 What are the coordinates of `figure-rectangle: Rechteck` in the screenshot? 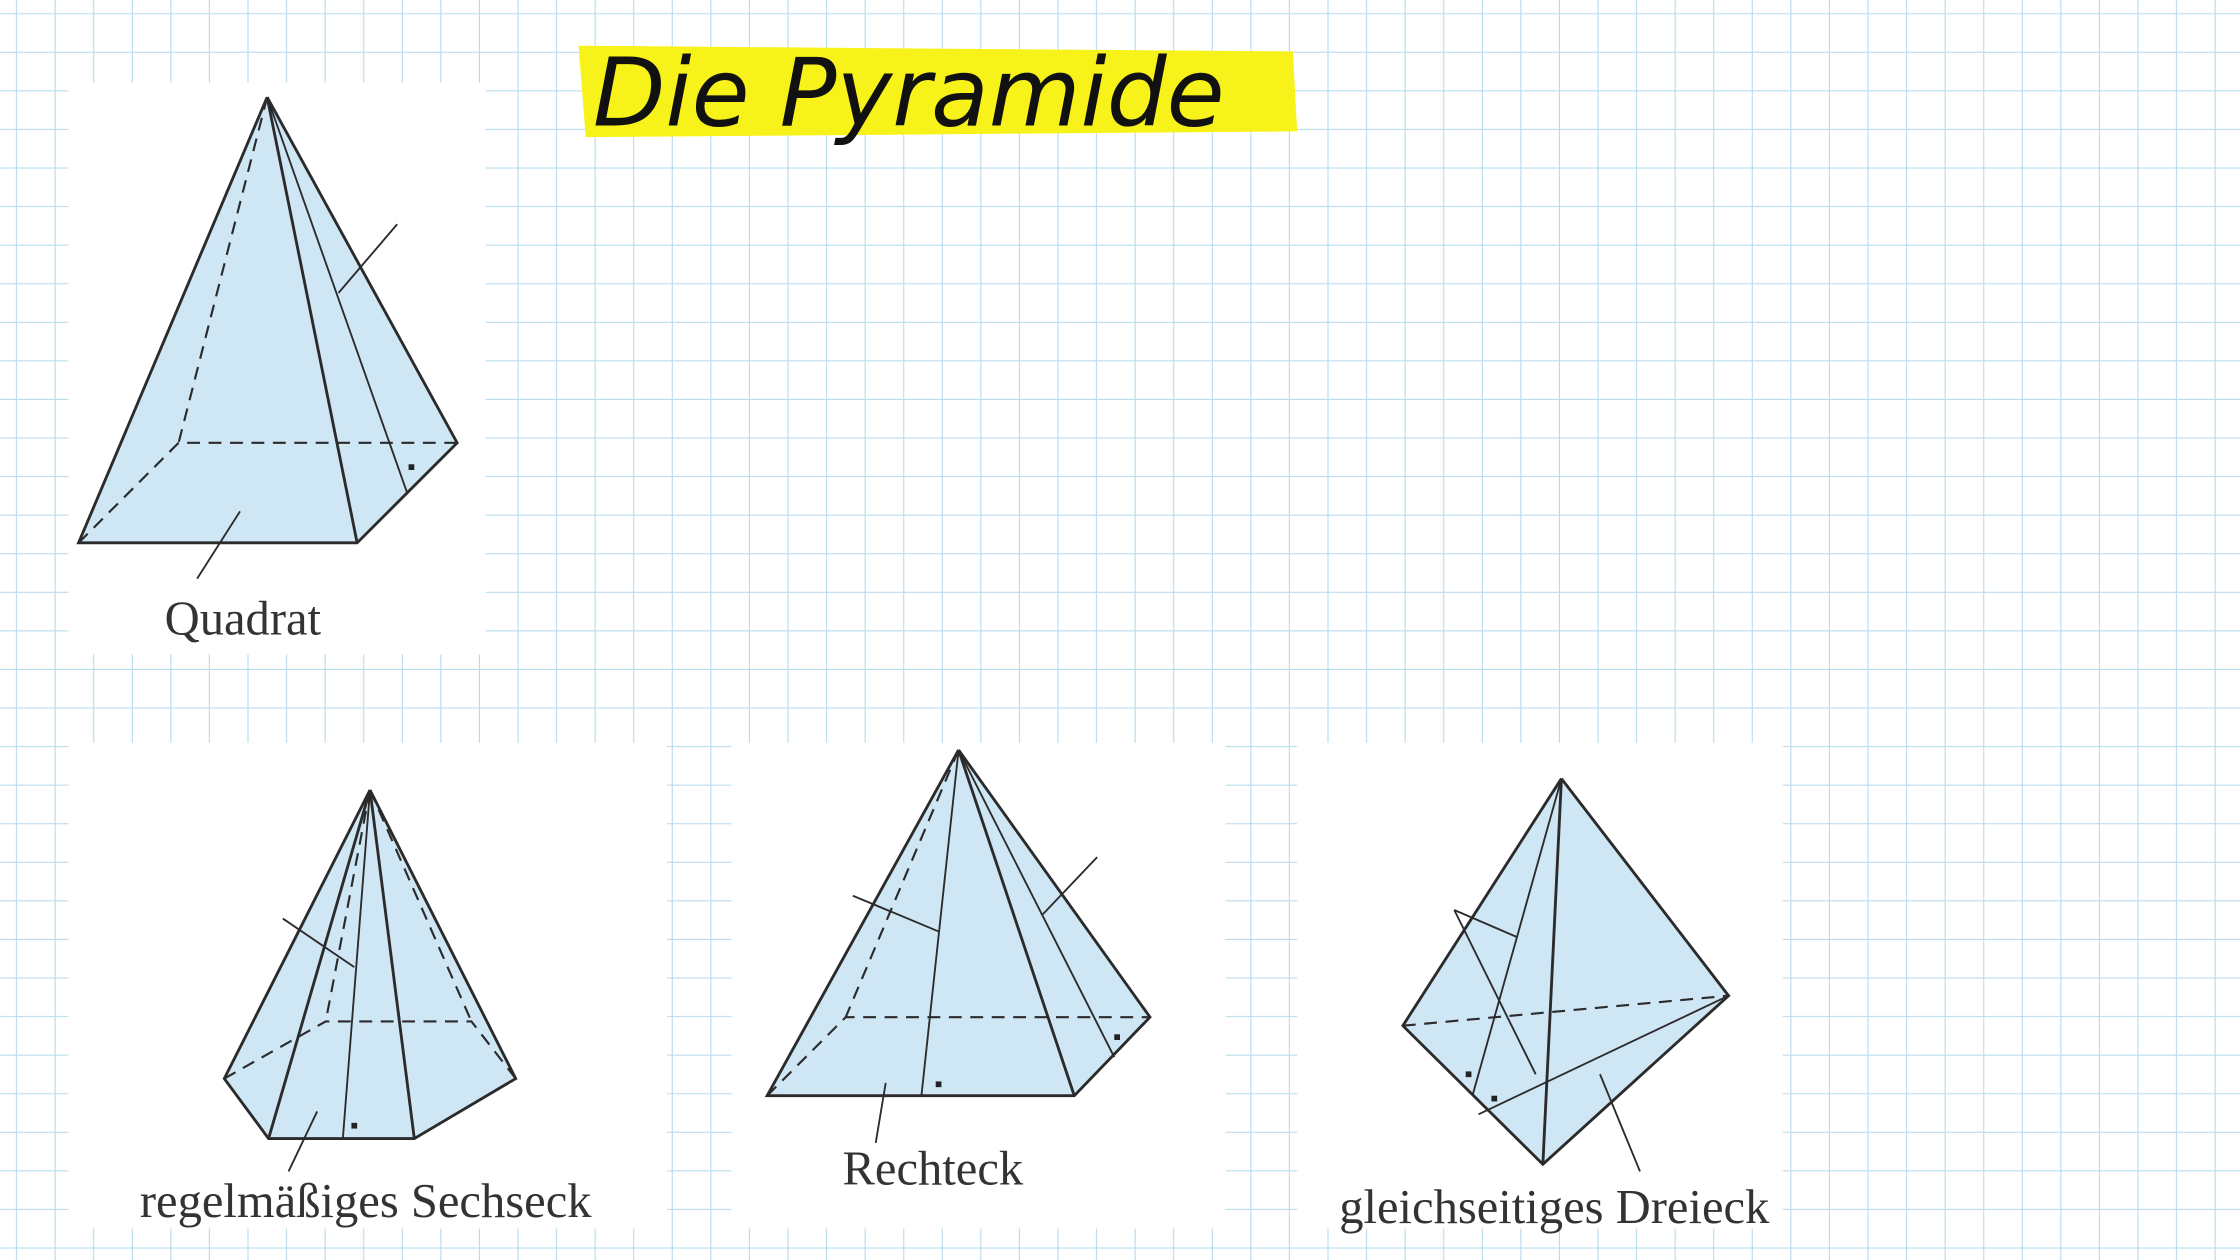 It's located at (978, 985).